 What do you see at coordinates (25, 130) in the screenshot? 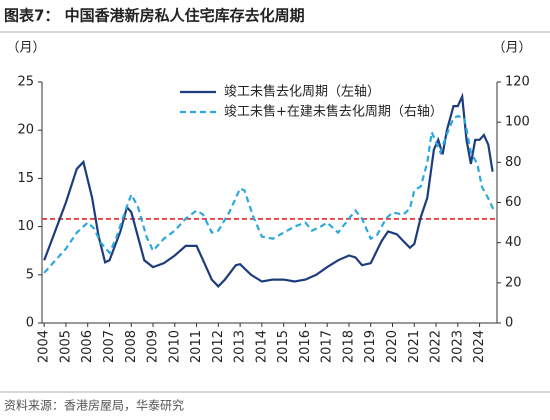
I see `y-tick-label: 20` at bounding box center [25, 130].